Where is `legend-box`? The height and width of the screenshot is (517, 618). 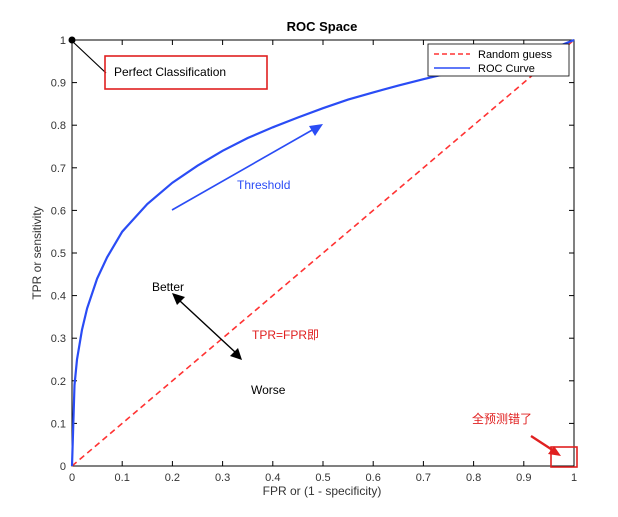 legend-box is located at coordinates (498, 60).